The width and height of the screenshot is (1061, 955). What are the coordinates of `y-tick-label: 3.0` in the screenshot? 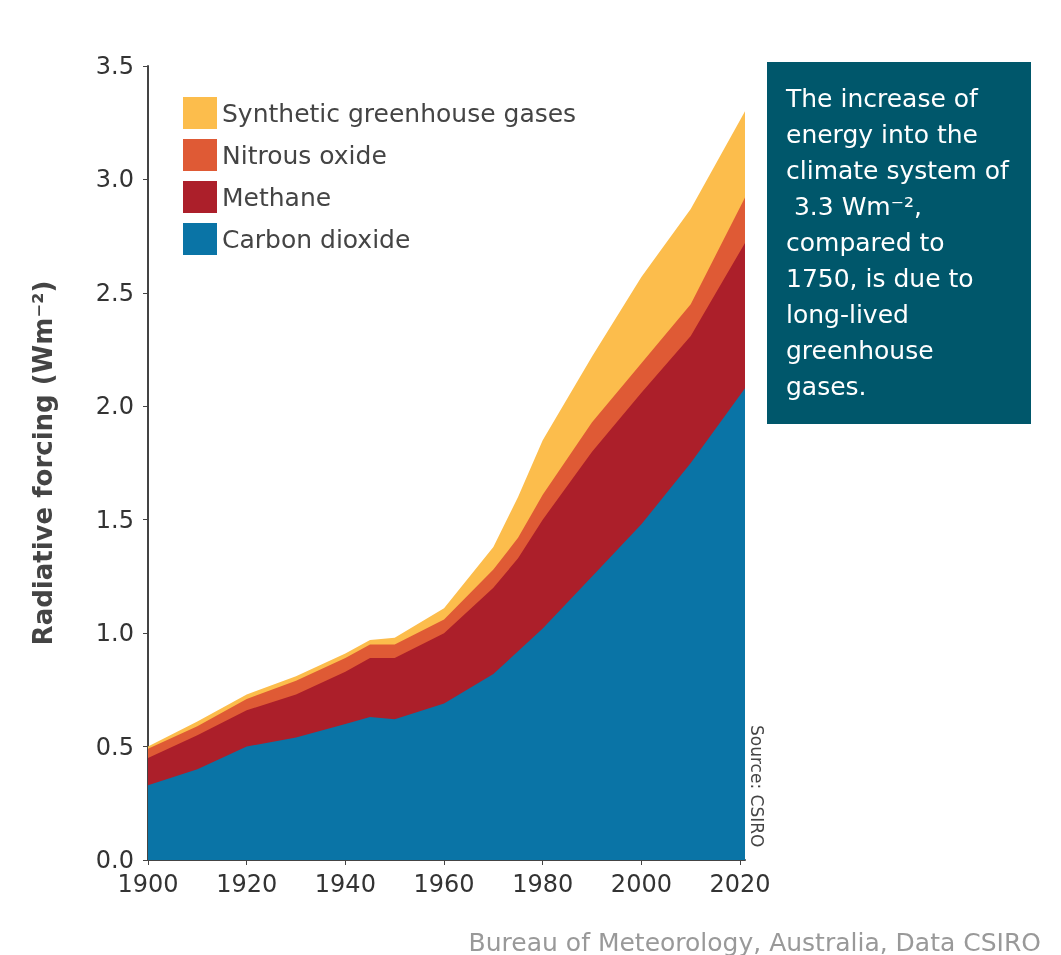 It's located at (114, 179).